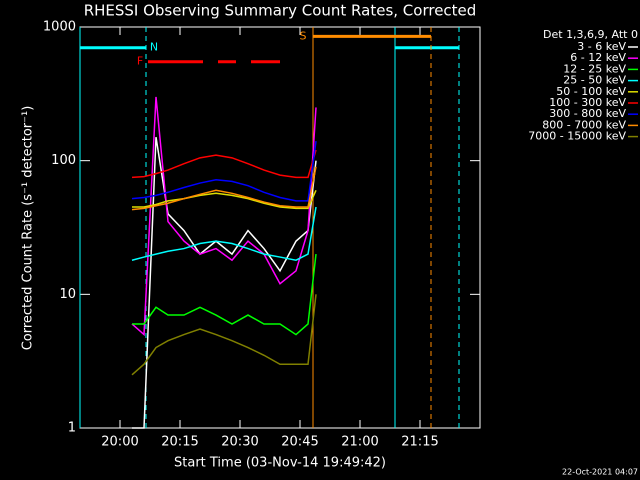  What do you see at coordinates (119, 442) in the screenshot?
I see `x-tick-label: 20:00` at bounding box center [119, 442].